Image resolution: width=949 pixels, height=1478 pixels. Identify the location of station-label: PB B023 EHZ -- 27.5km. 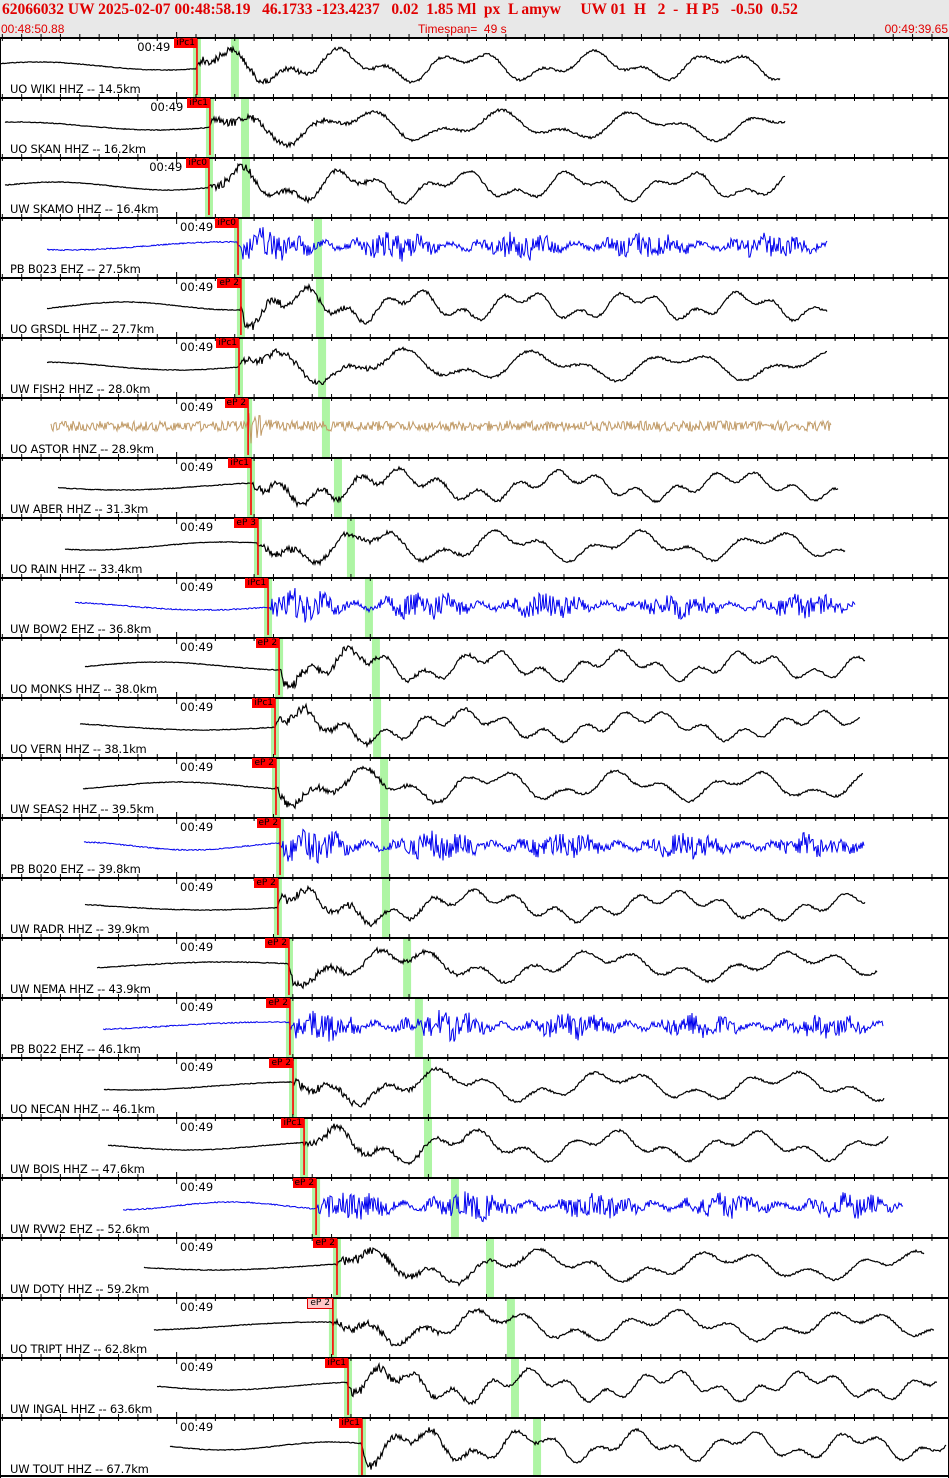
(75, 269).